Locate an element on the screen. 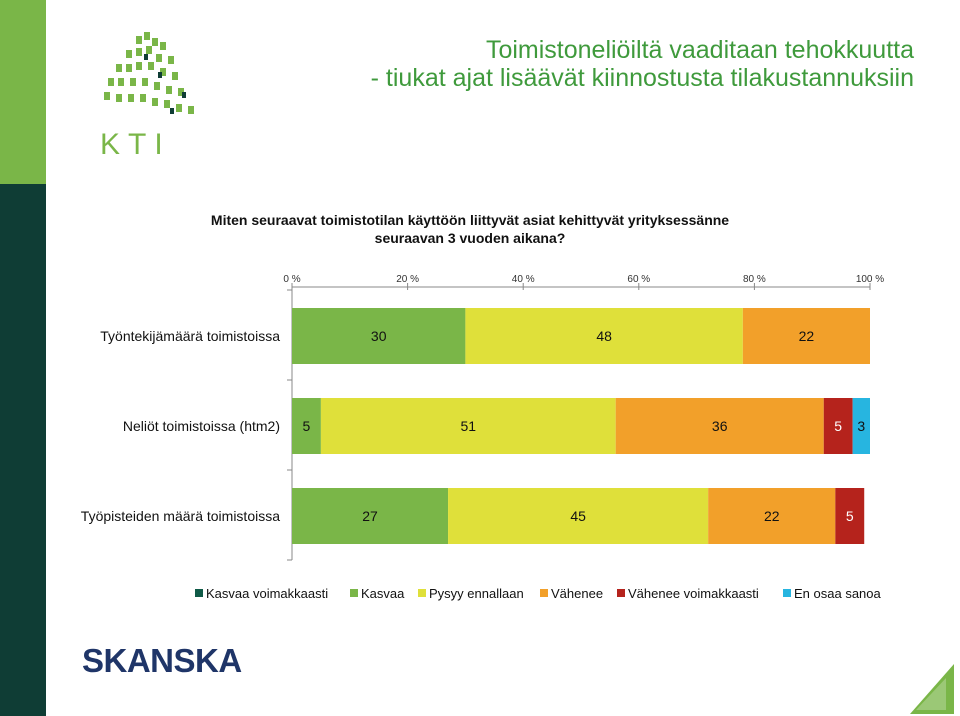 This screenshot has height=716, width=960. category-label: Neliöt toimistoissa (htm2) is located at coordinates (201, 426).